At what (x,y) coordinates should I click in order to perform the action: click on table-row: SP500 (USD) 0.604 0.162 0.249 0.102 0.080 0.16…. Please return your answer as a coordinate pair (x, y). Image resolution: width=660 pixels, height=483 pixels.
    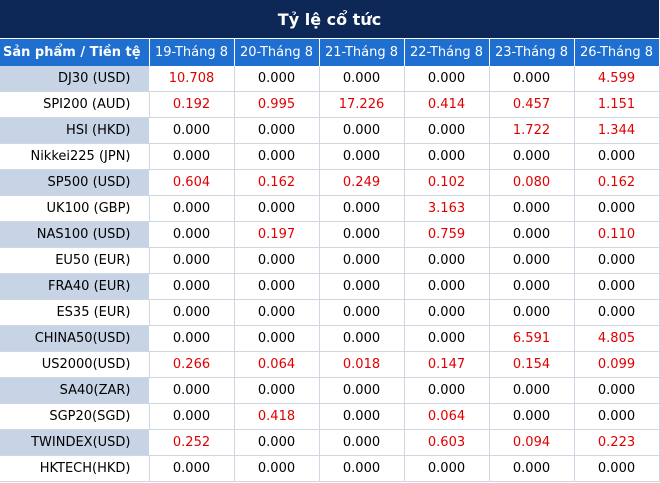
    Looking at the image, I should click on (330, 182).